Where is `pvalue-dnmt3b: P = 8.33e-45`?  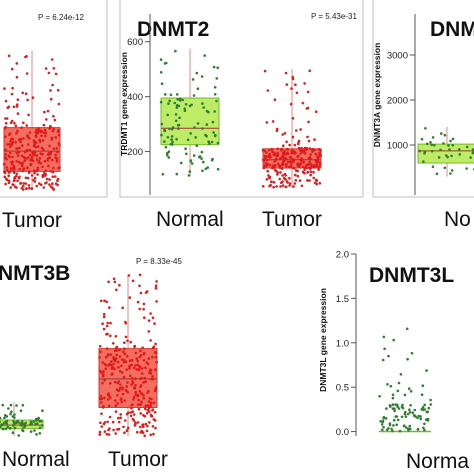 pvalue-dnmt3b: P = 8.33e-45 is located at coordinates (159, 261).